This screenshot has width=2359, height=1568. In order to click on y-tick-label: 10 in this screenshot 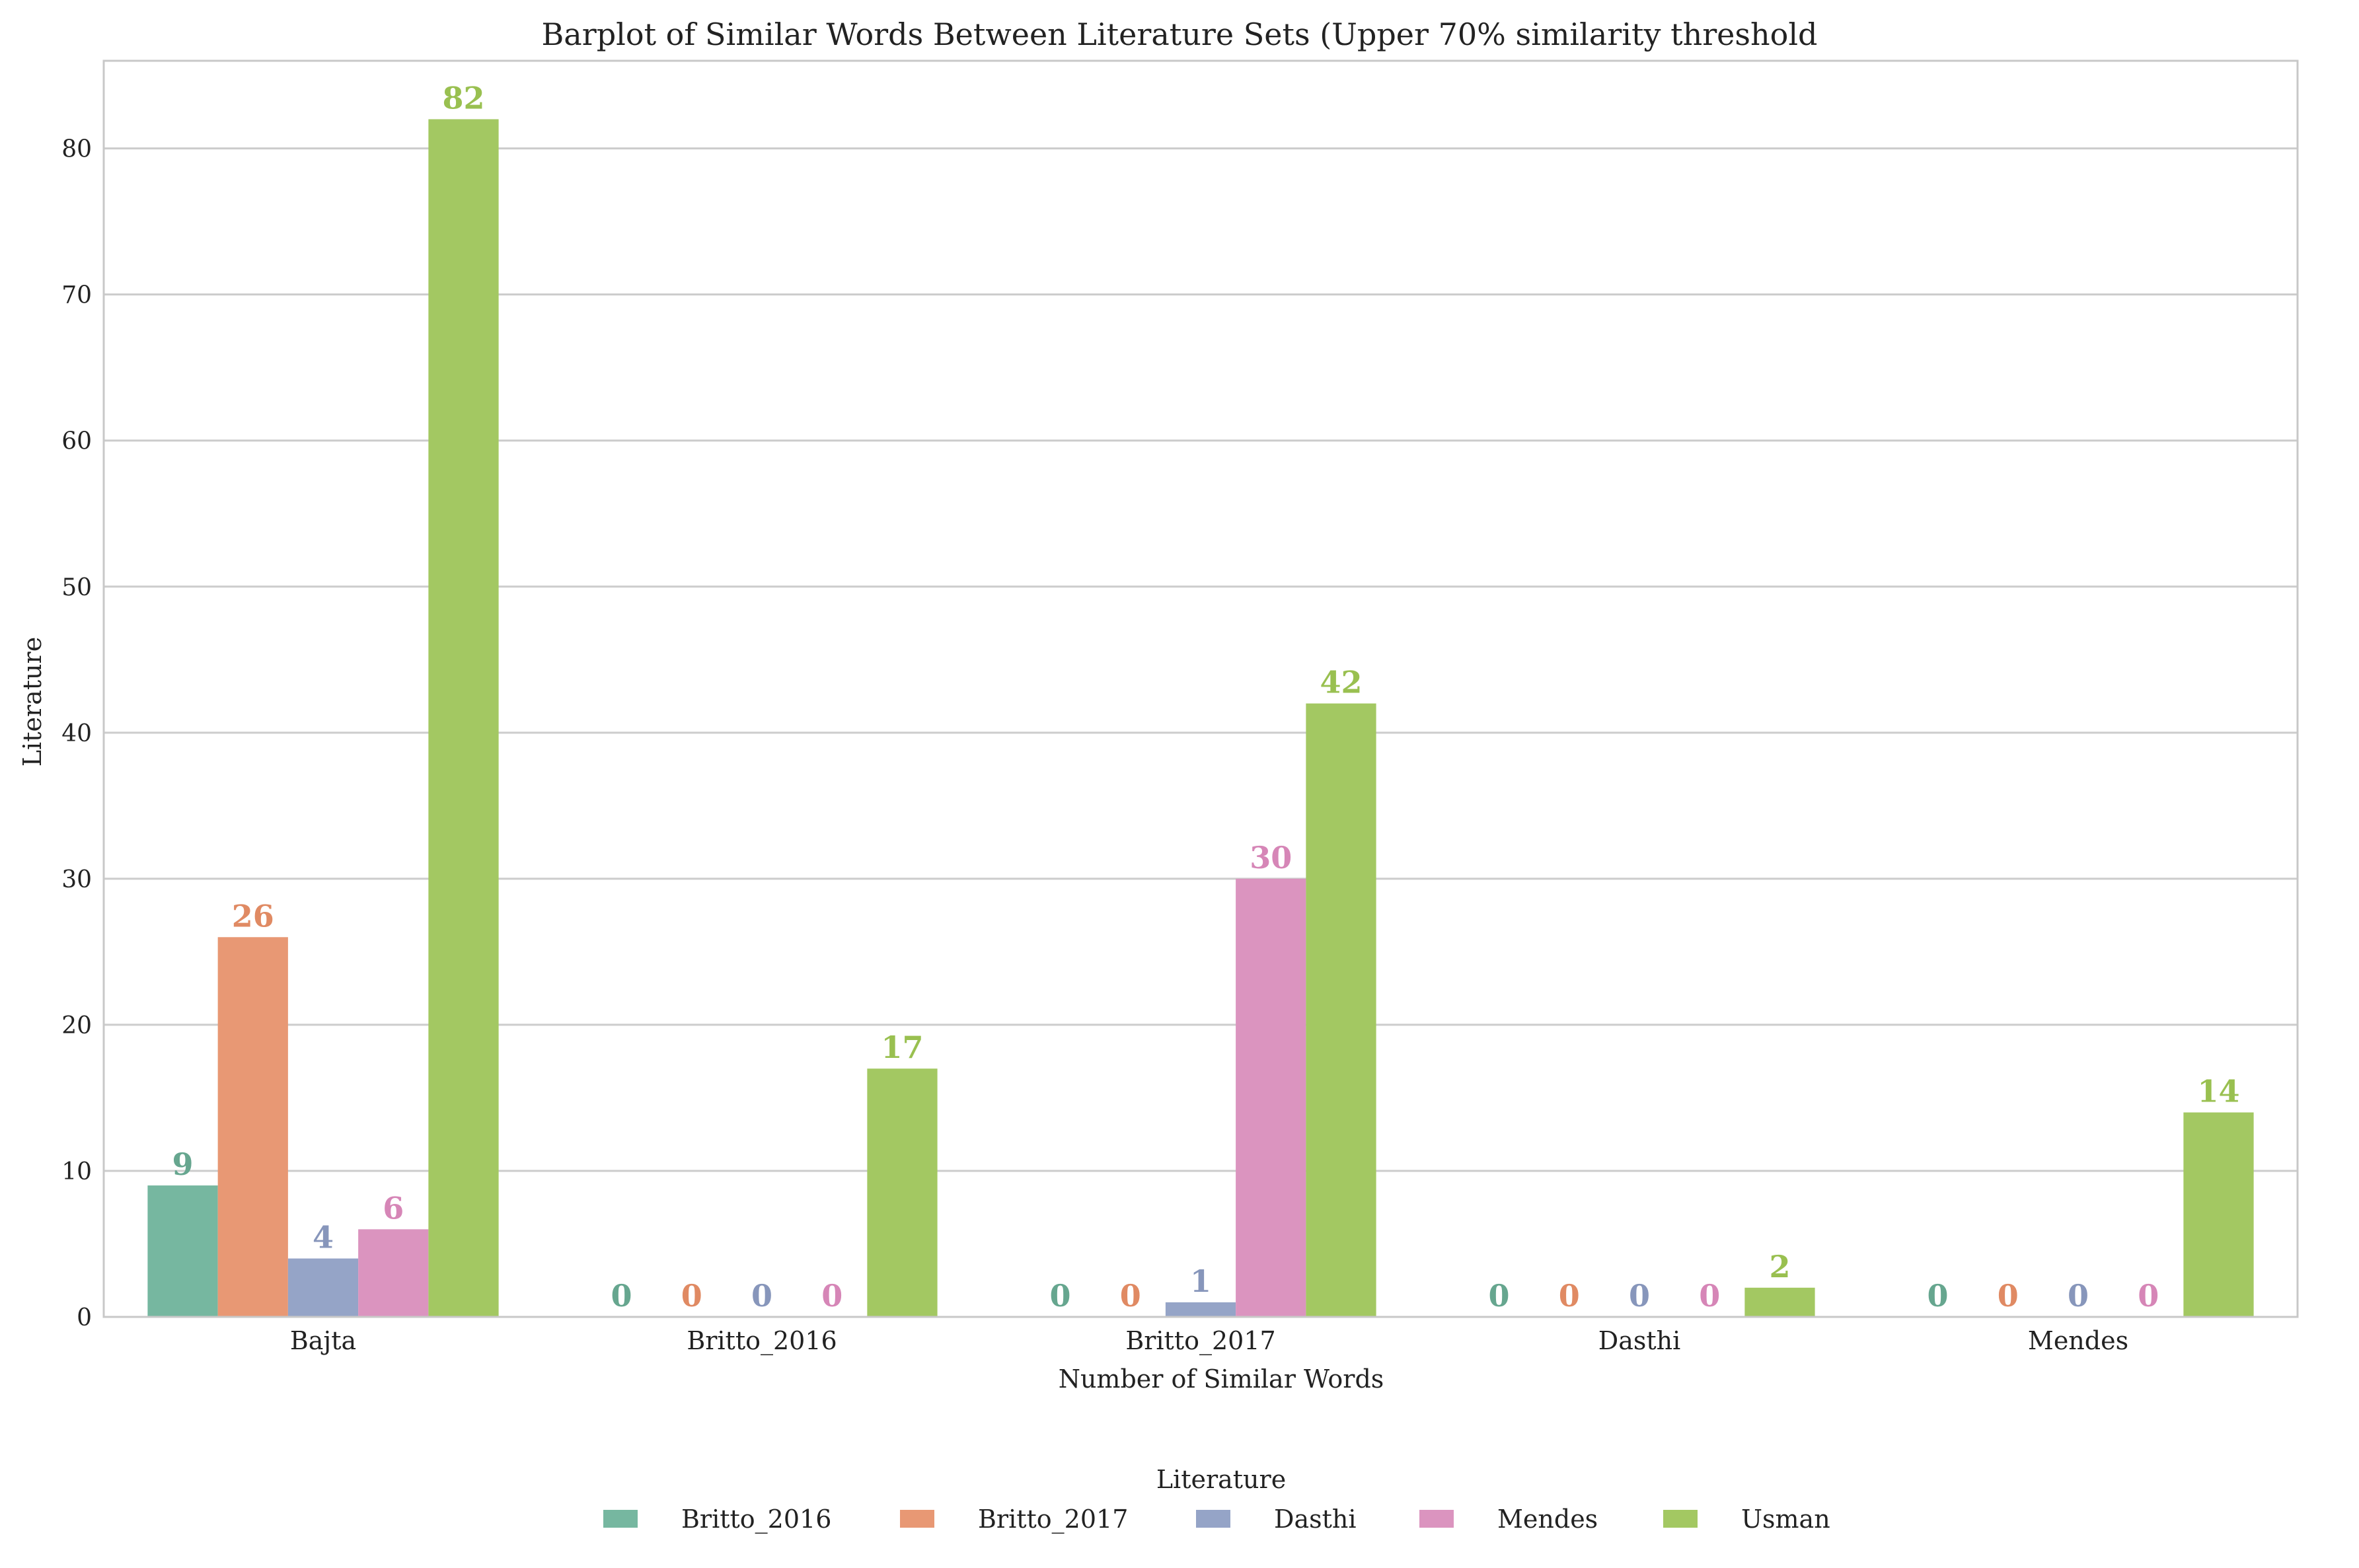, I will do `click(76, 1171)`.